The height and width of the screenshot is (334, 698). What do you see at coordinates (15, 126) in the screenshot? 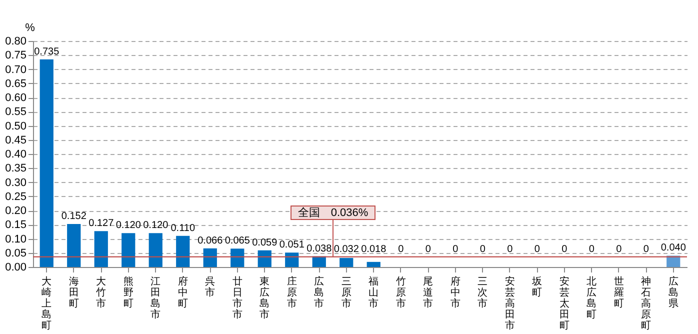
I see `y-tick-label: 0.50` at bounding box center [15, 126].